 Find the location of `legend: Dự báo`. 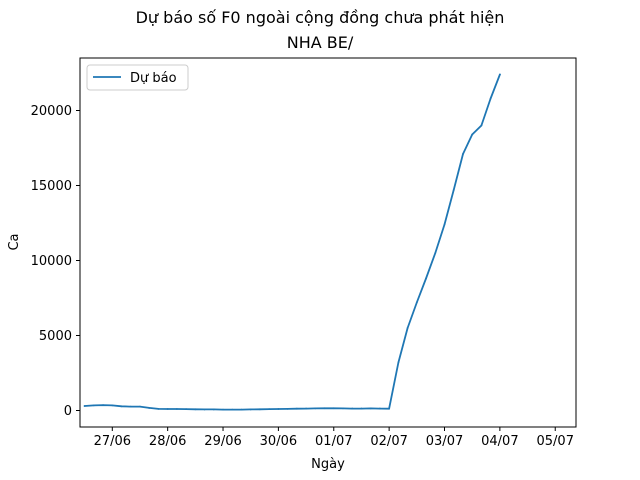

legend: Dự báo is located at coordinates (137, 77).